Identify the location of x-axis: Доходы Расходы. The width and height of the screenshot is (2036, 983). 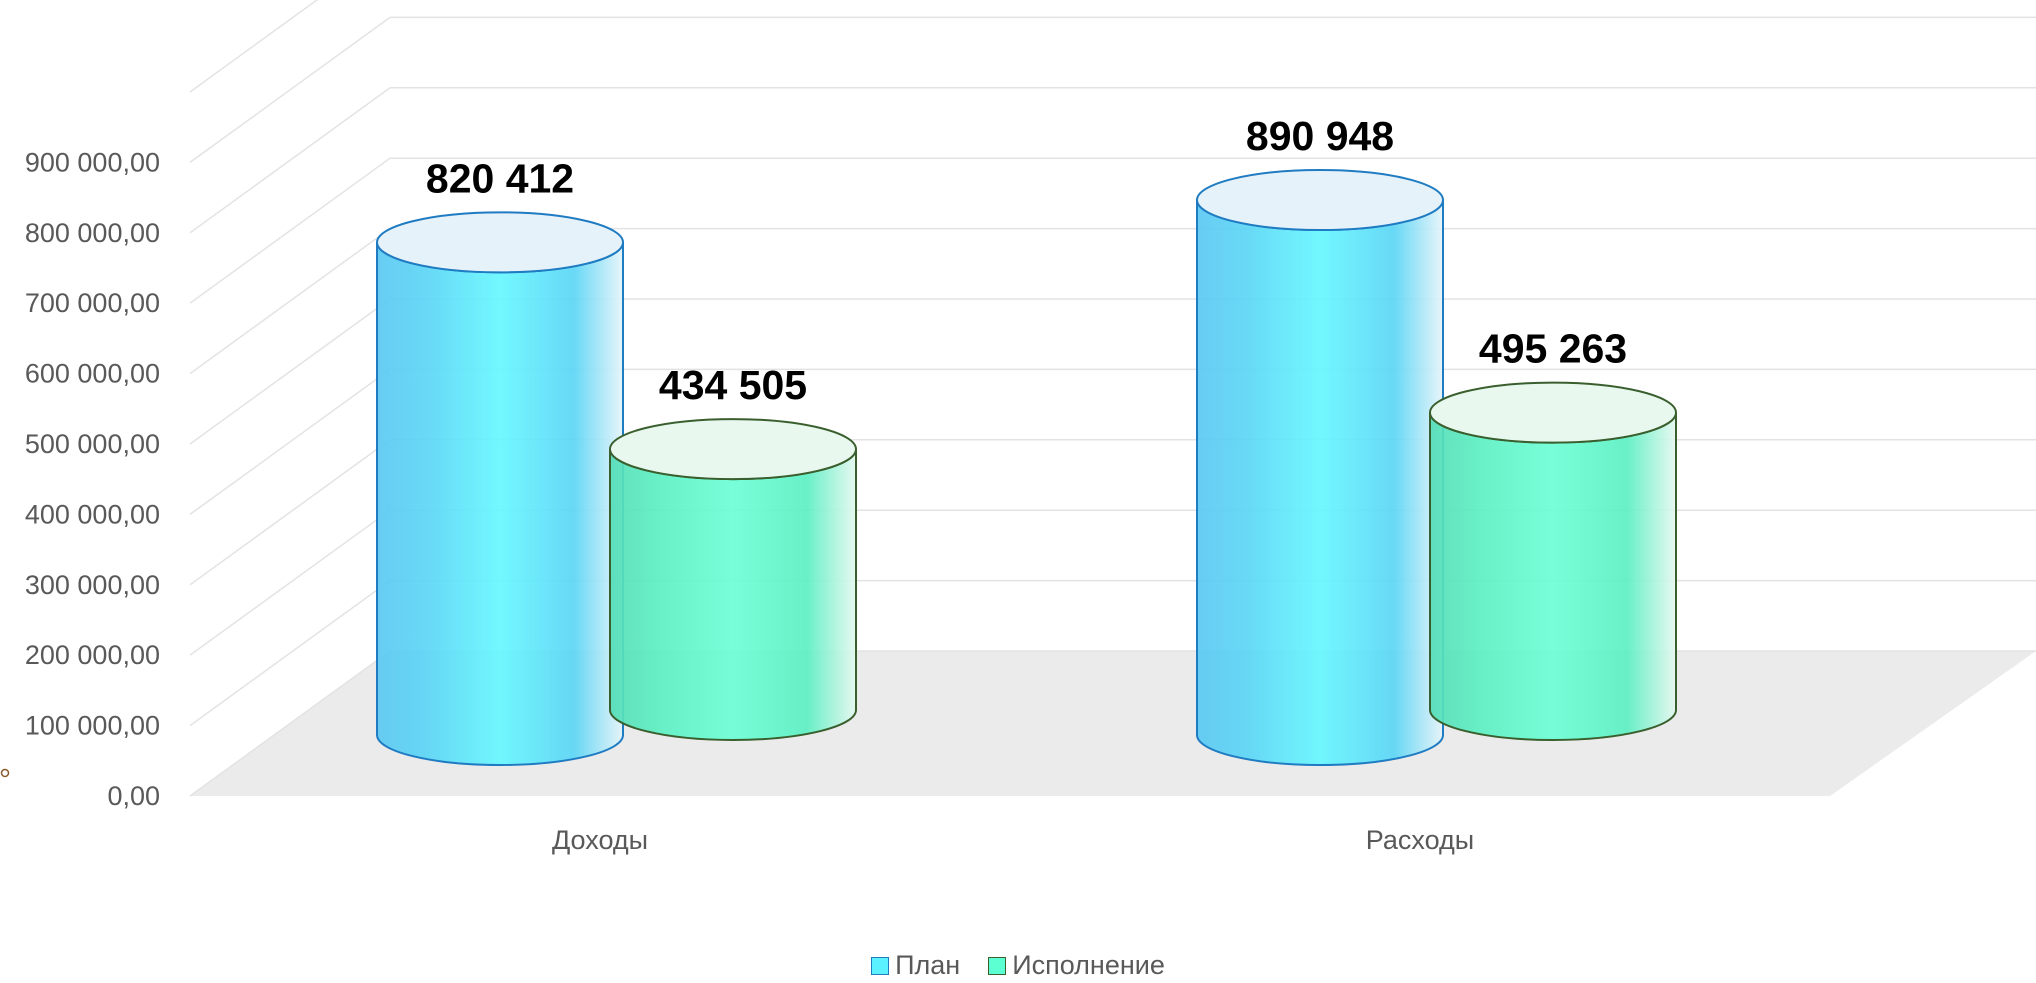
(1013, 840).